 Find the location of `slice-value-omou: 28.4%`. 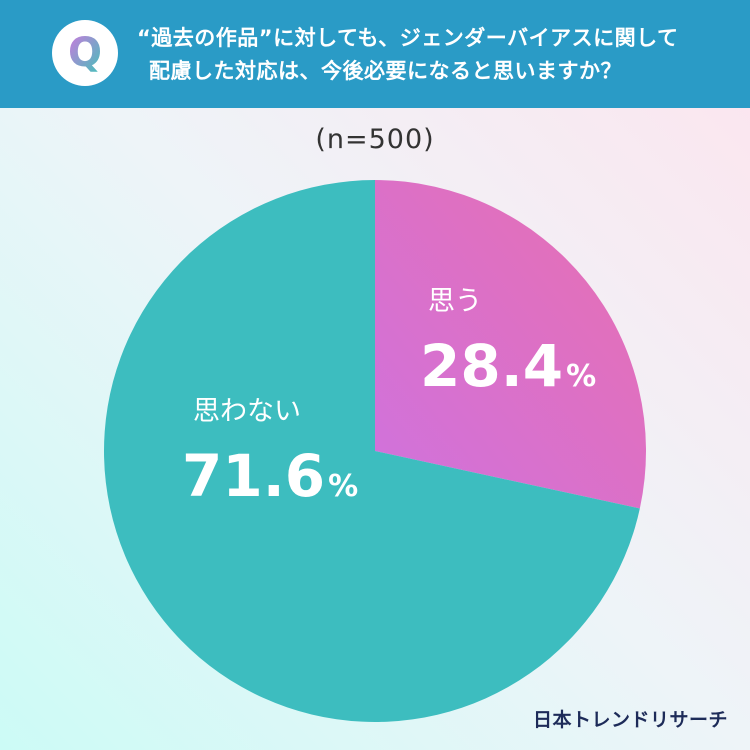

slice-value-omou: 28.4% is located at coordinates (508, 366).